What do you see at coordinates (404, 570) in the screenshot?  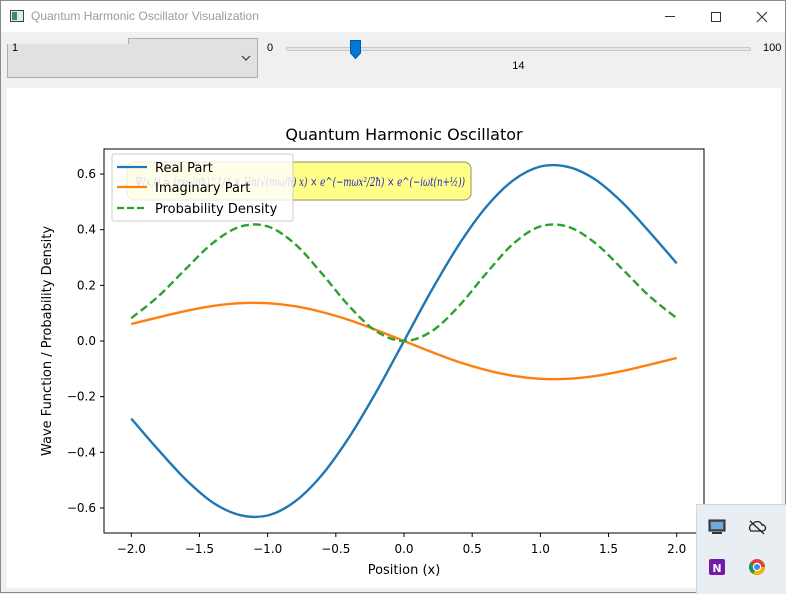 I see `x-axis-label: Position (x)` at bounding box center [404, 570].